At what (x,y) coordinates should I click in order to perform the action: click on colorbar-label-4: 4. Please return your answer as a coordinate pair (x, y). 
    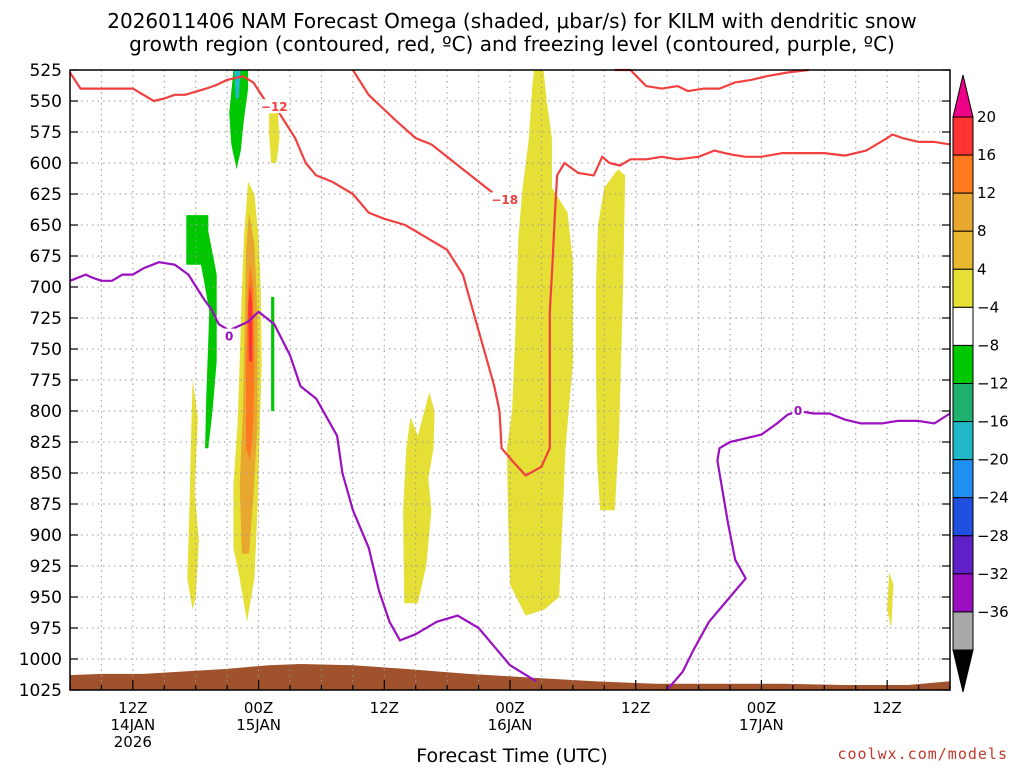
    Looking at the image, I should click on (982, 269).